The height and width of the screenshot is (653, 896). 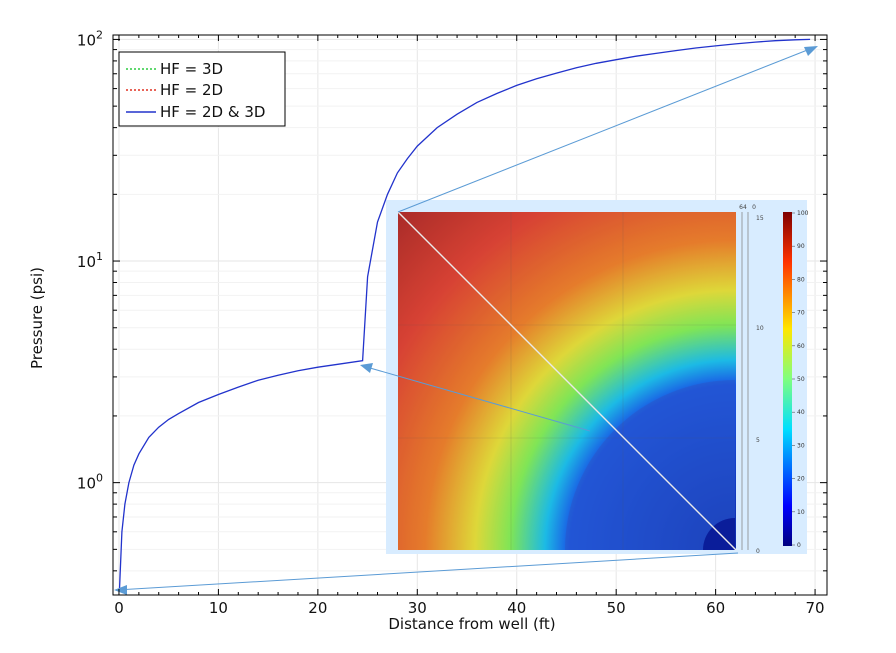 What do you see at coordinates (801, 445) in the screenshot?
I see `colorbar-tick-label: 30` at bounding box center [801, 445].